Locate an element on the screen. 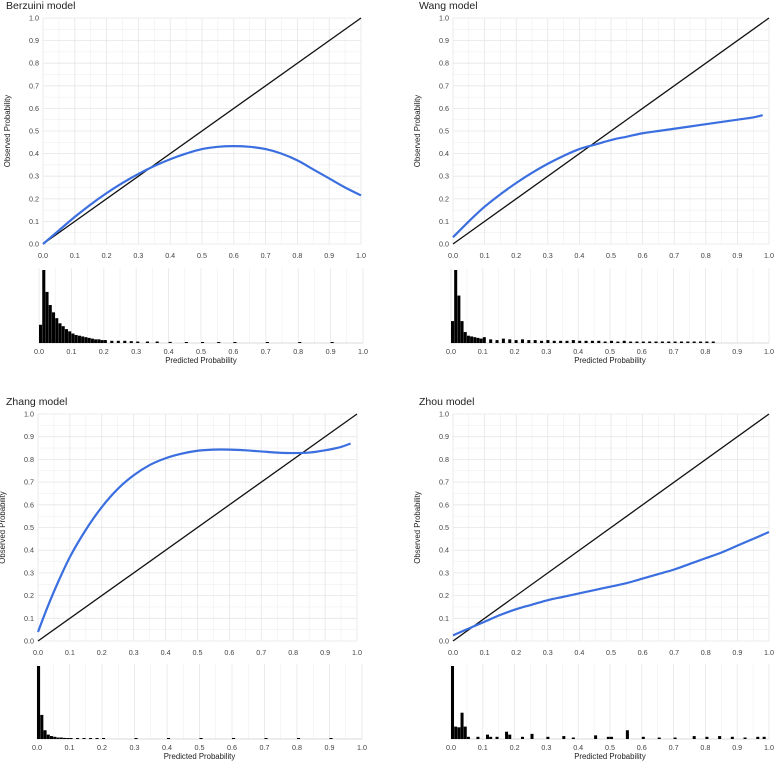  reference-line is located at coordinates (611, 527).